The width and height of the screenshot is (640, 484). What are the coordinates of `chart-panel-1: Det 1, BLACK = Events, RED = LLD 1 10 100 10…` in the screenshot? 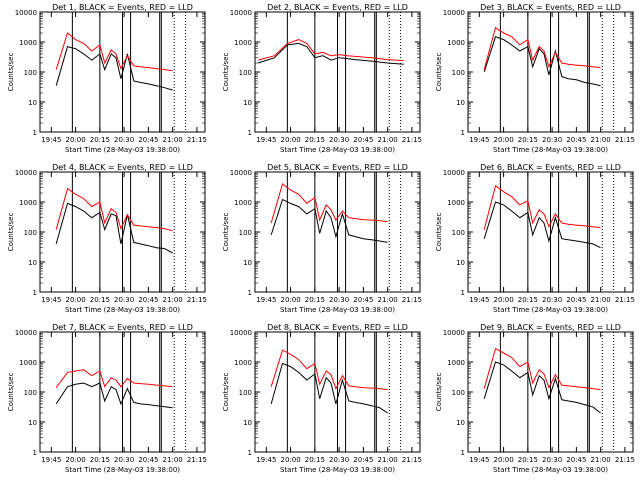 It's located at (107, 78).